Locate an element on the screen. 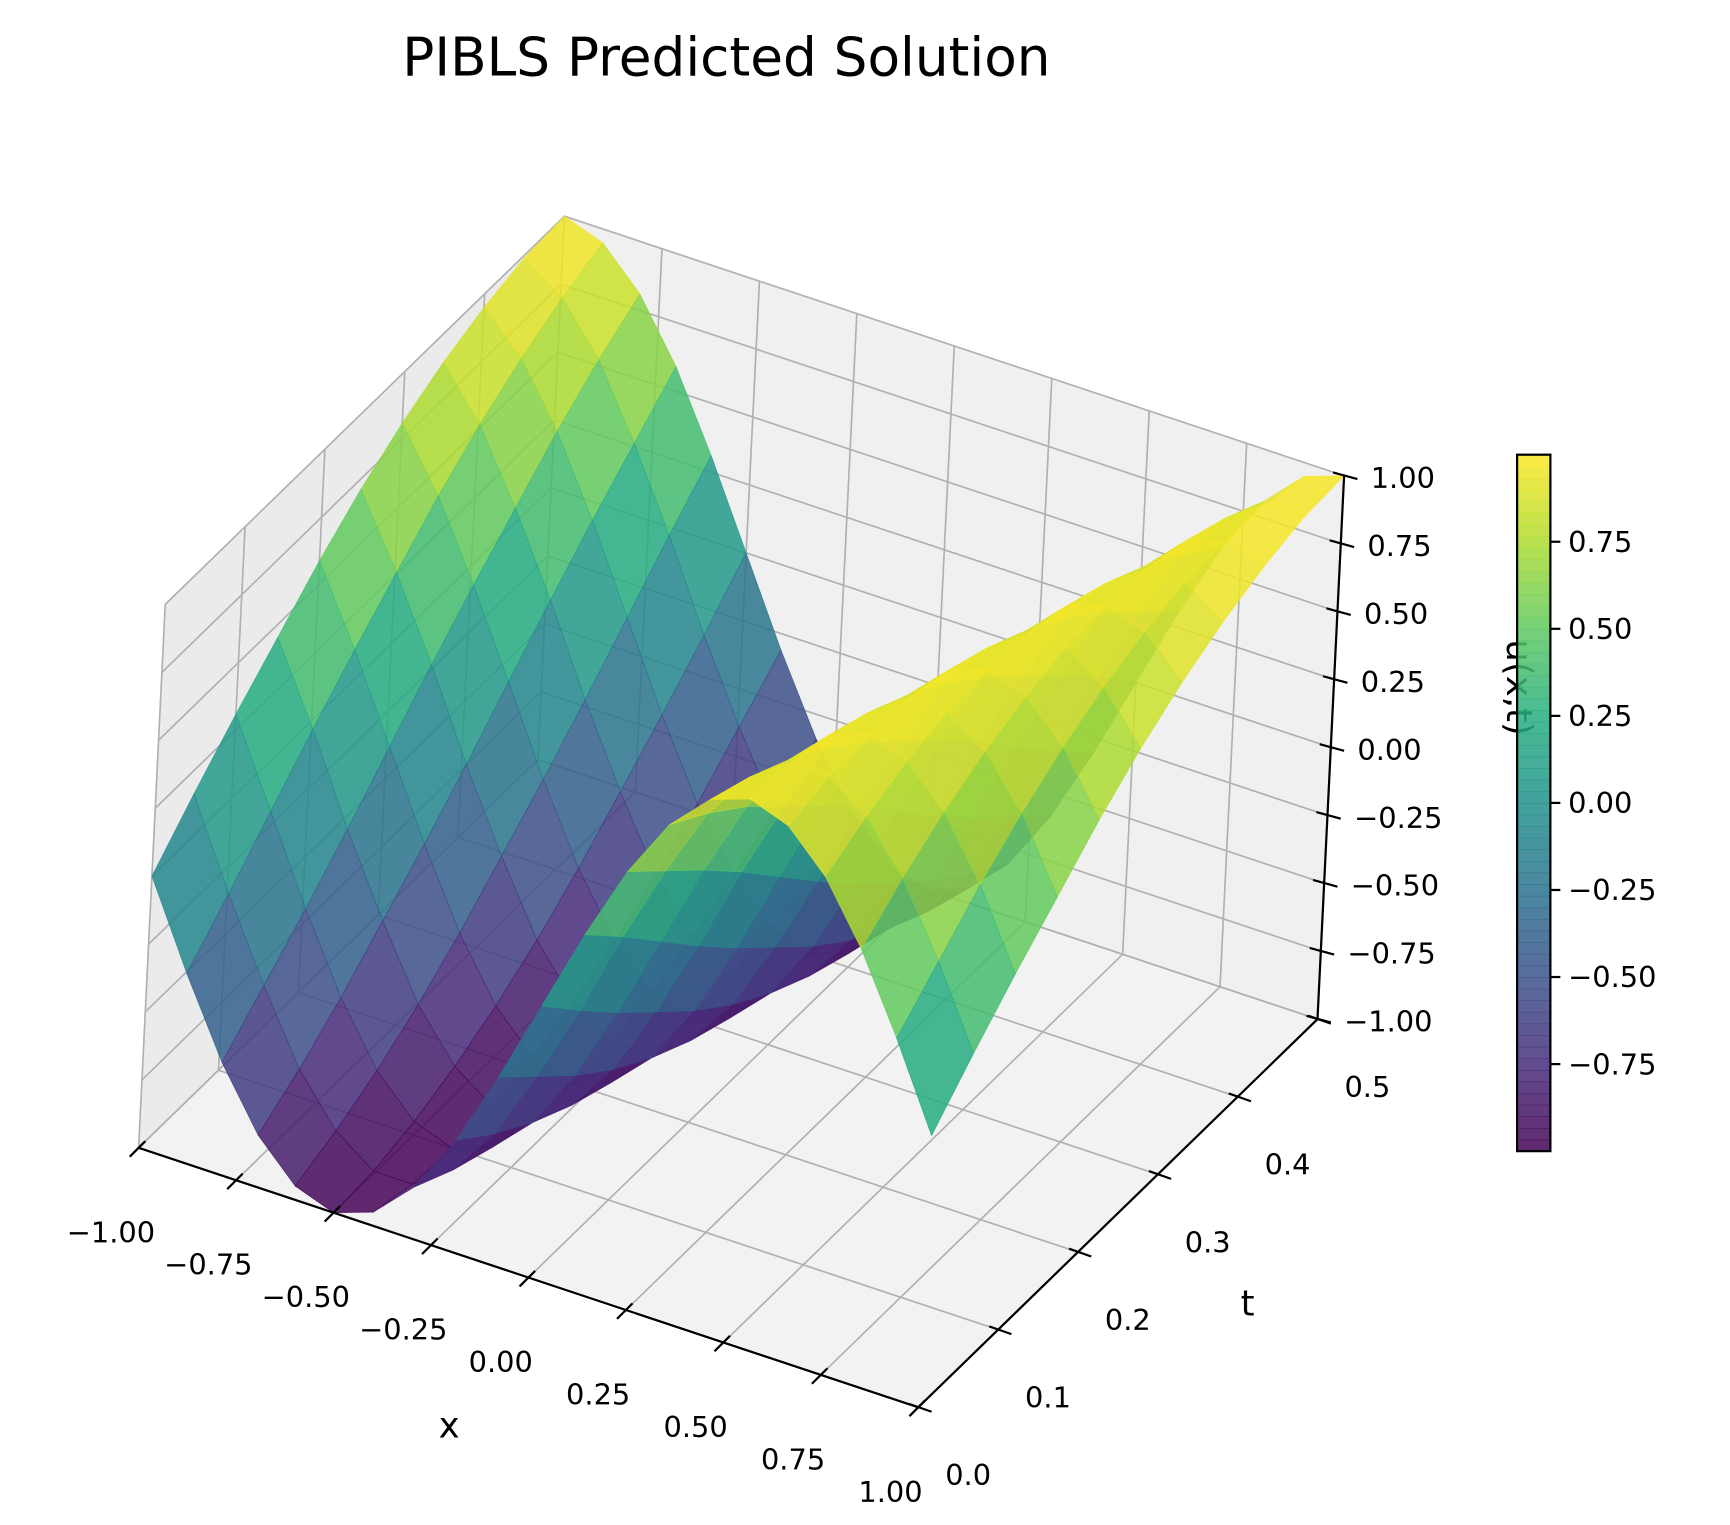 The width and height of the screenshot is (1730, 1525). z-tick-label: 0.25 is located at coordinates (1393, 682).